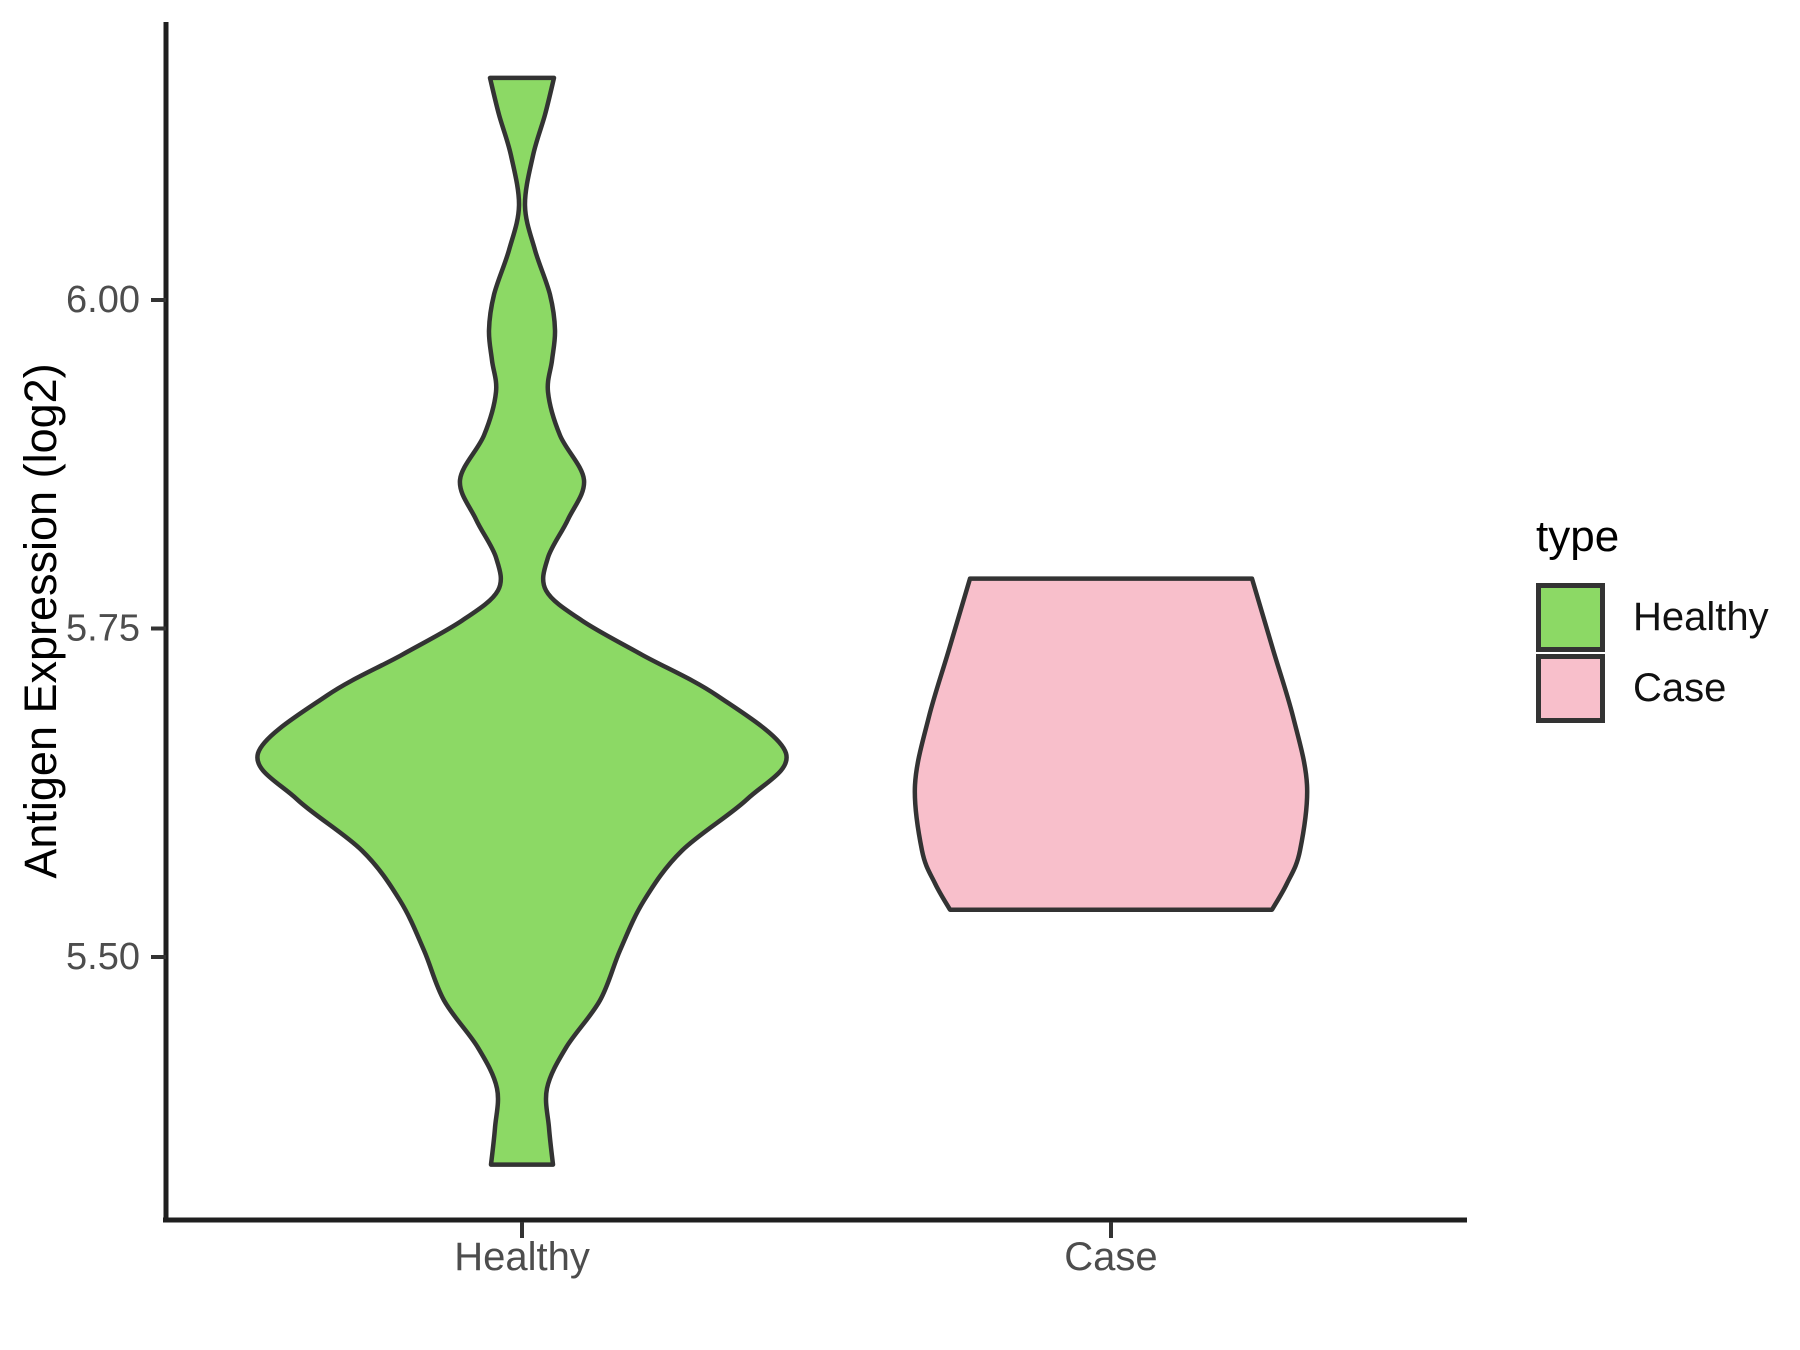 Image resolution: width=1800 pixels, height=1350 pixels. I want to click on legend-label-case: Case, so click(1680, 687).